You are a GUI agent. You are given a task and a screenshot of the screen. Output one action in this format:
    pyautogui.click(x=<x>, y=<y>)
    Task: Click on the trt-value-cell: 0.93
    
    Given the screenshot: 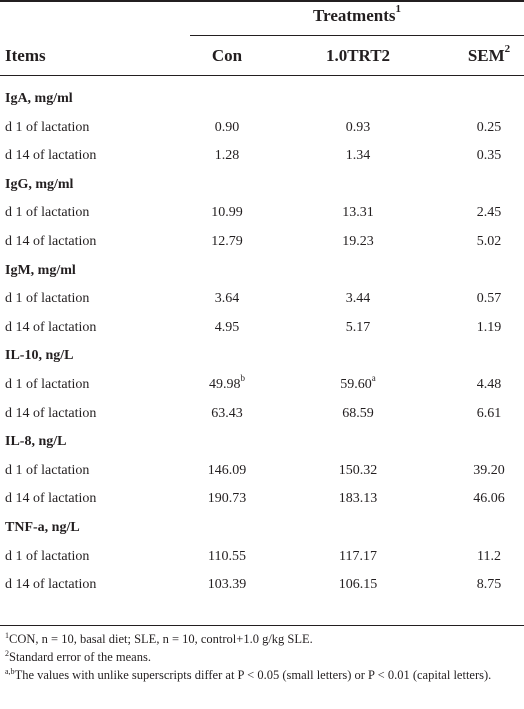 What is the action you would take?
    pyautogui.click(x=358, y=128)
    